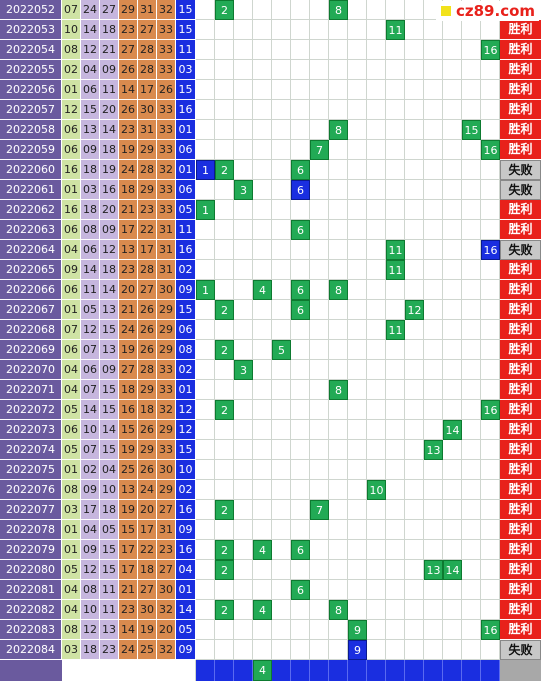 The height and width of the screenshot is (681, 541). What do you see at coordinates (31, 90) in the screenshot?
I see `period-cell: 2022056` at bounding box center [31, 90].